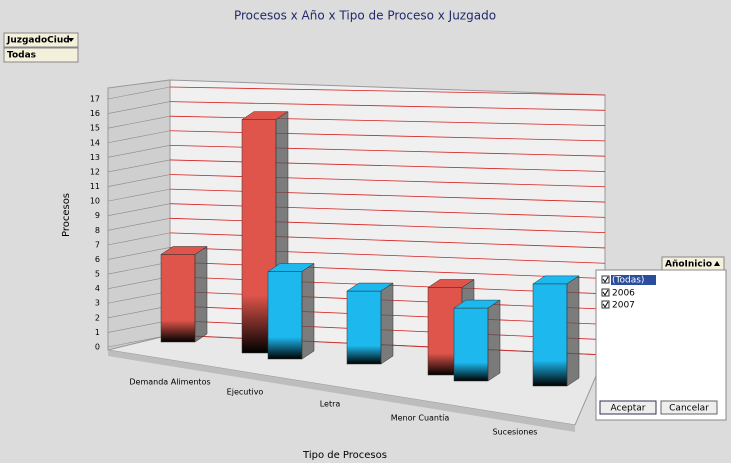  I want to click on y-tick-label: 3, so click(97, 303).